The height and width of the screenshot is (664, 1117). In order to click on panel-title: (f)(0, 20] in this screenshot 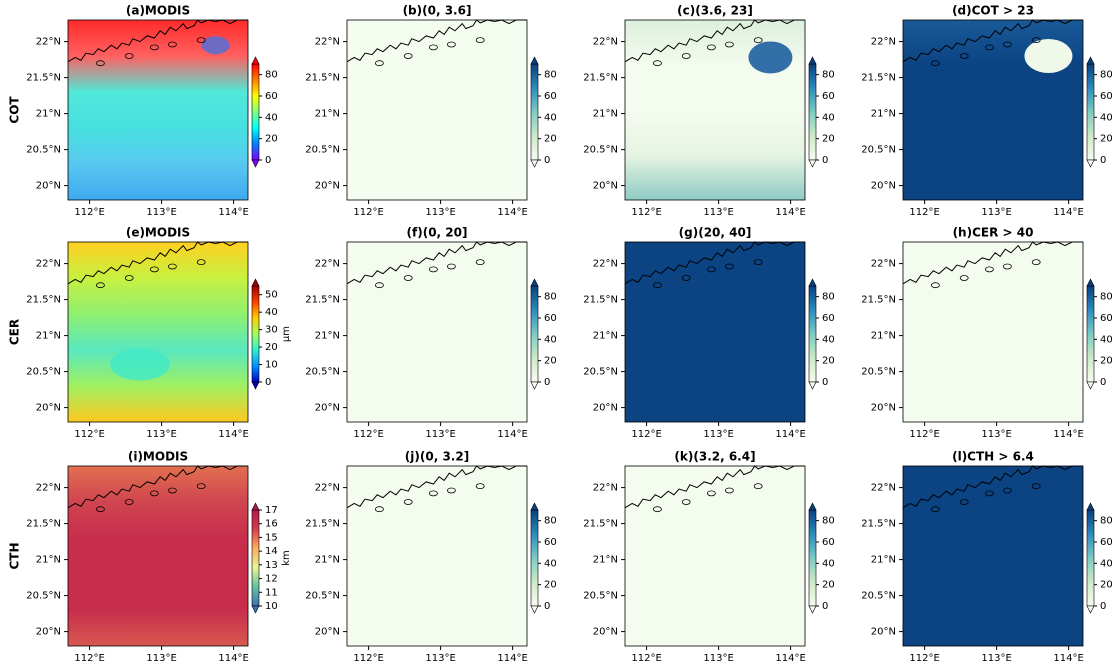, I will do `click(437, 233)`.